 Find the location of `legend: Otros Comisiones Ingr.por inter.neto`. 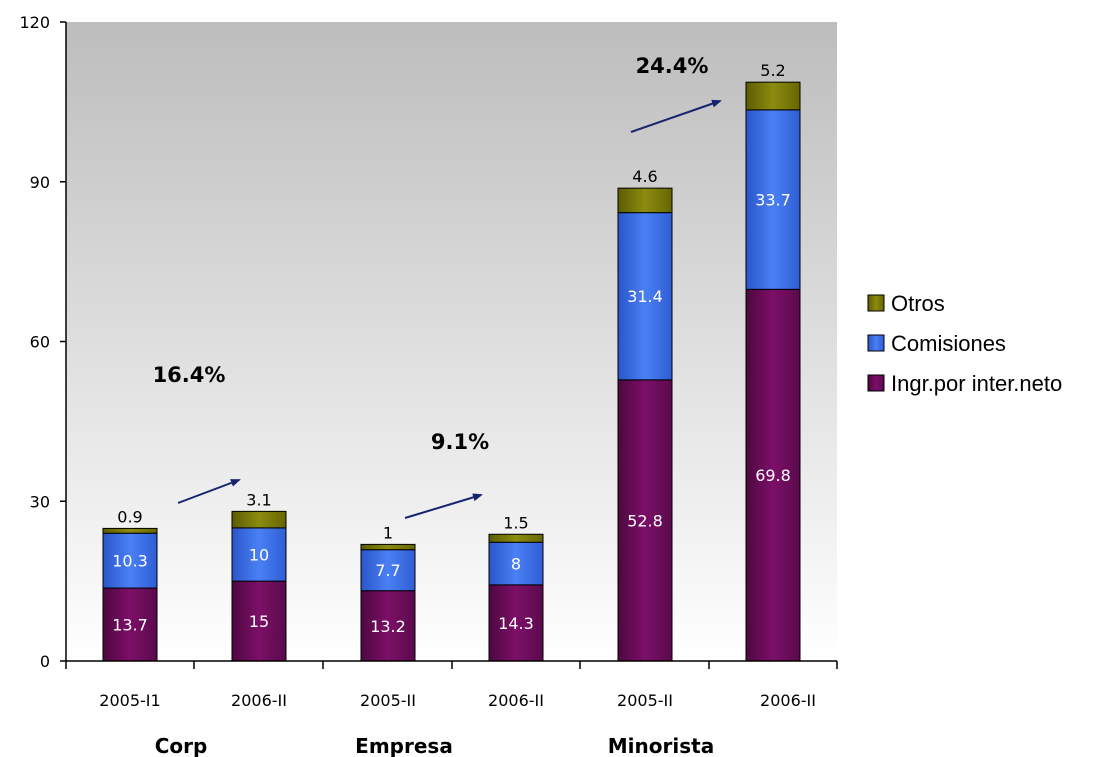

legend: Otros Comisiones Ingr.por inter.neto is located at coordinates (964, 343).